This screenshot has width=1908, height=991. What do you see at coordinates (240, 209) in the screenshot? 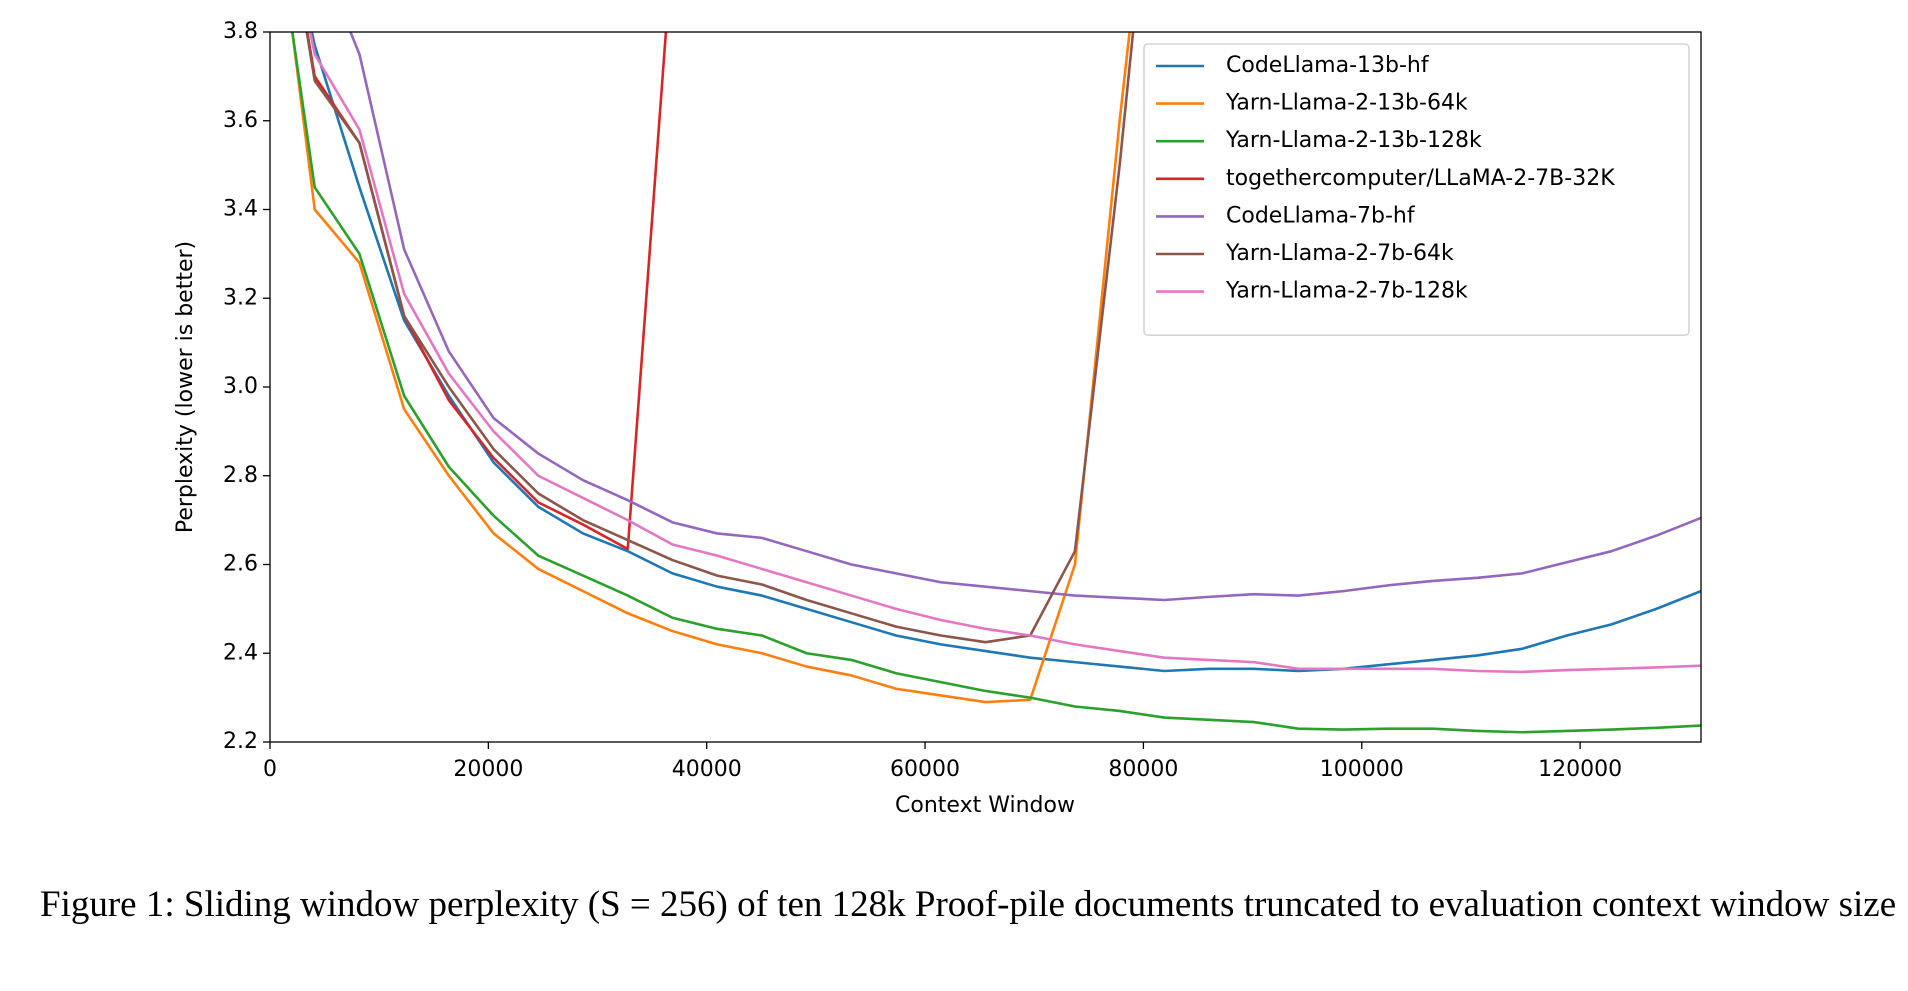
I see `y-tick-label: 3.4` at bounding box center [240, 209].